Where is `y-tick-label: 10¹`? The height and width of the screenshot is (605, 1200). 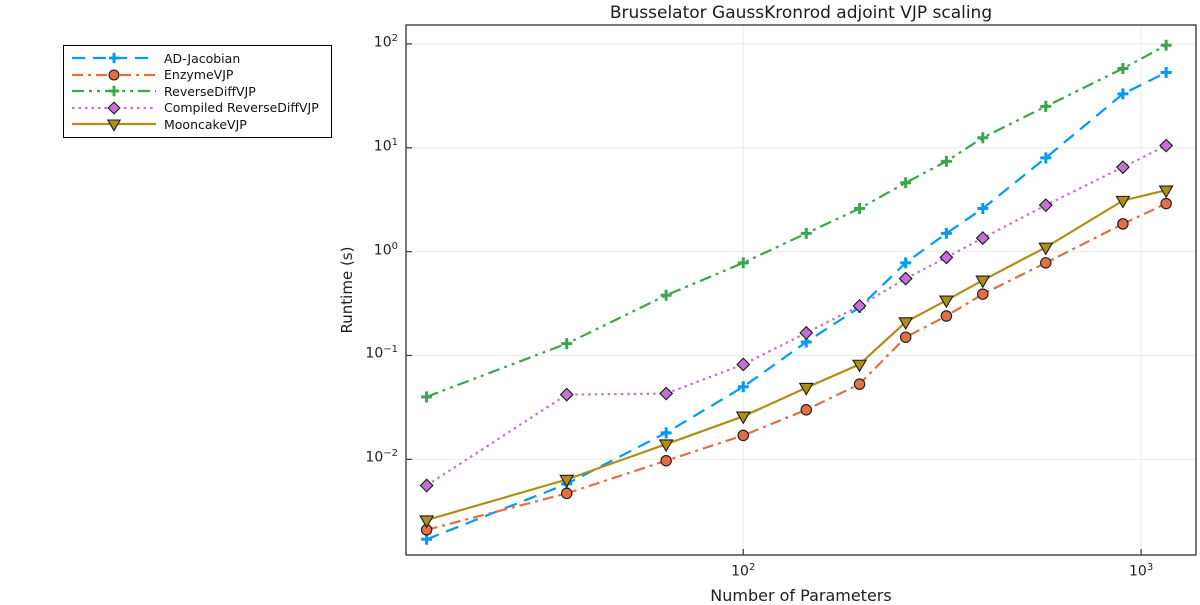 y-tick-label: 10¹ is located at coordinates (385, 145).